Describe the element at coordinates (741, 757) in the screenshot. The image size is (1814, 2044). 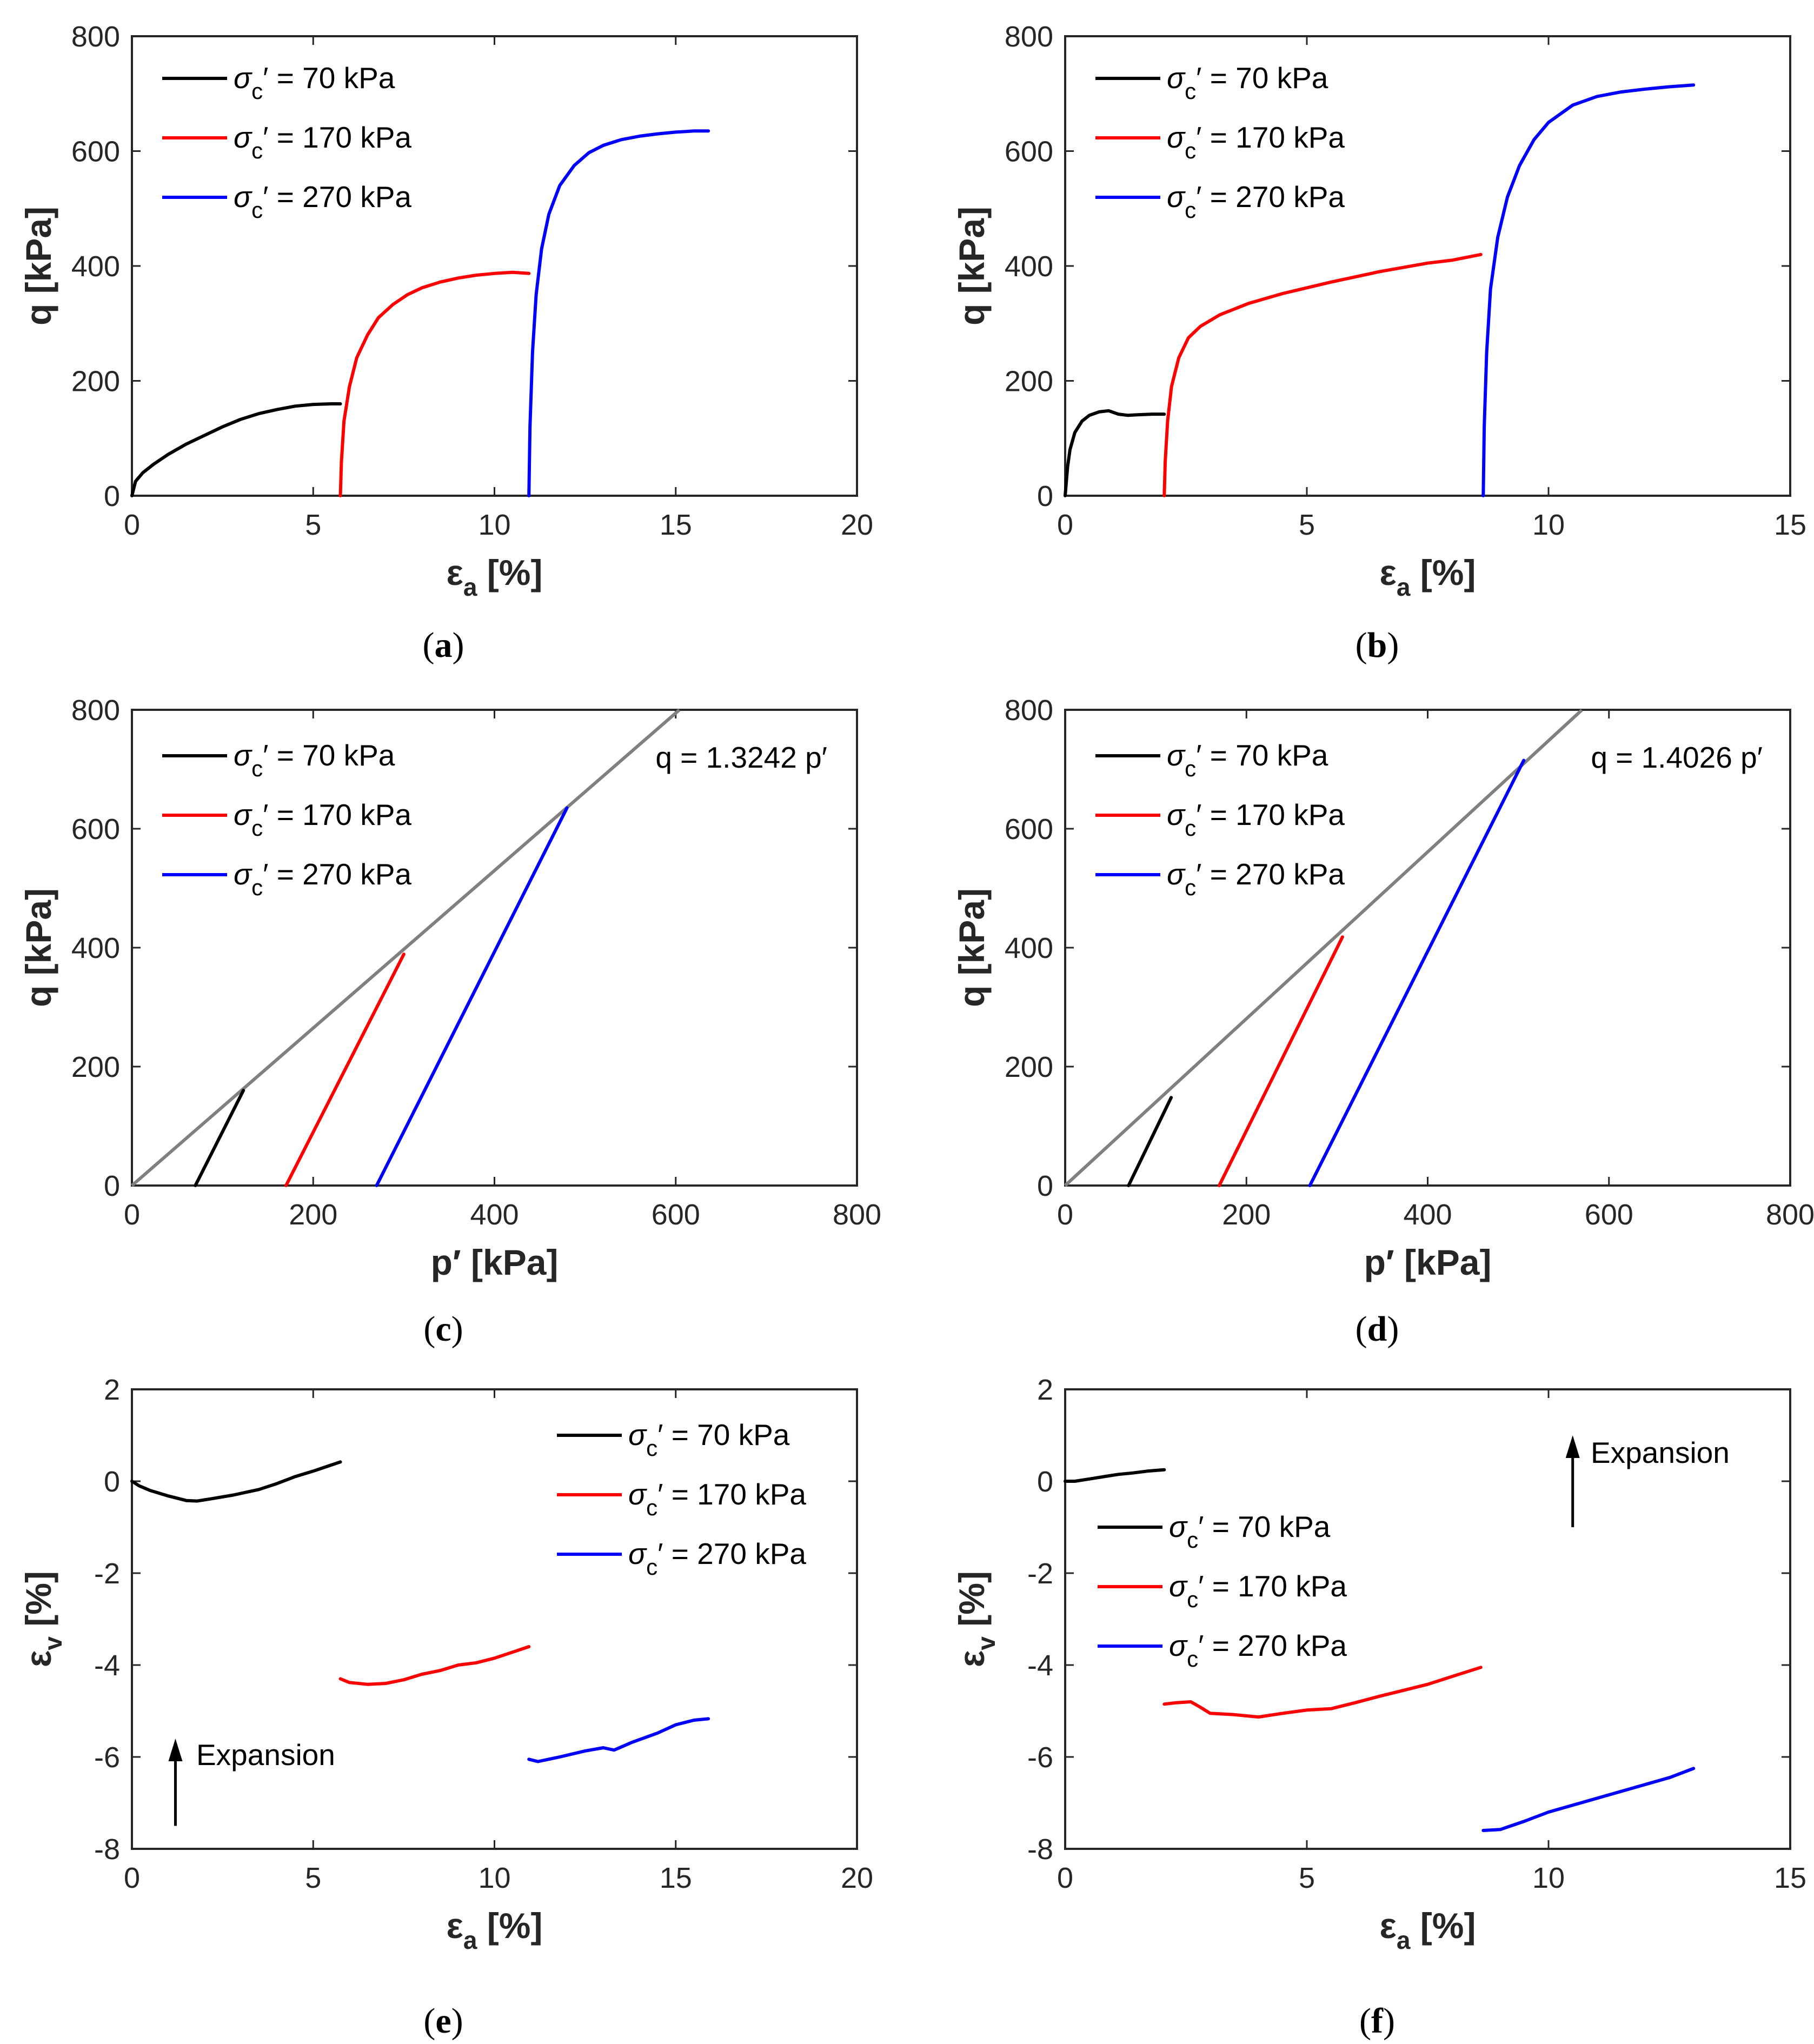
I see `csl-equation: q = 1.3242 p′` at that location.